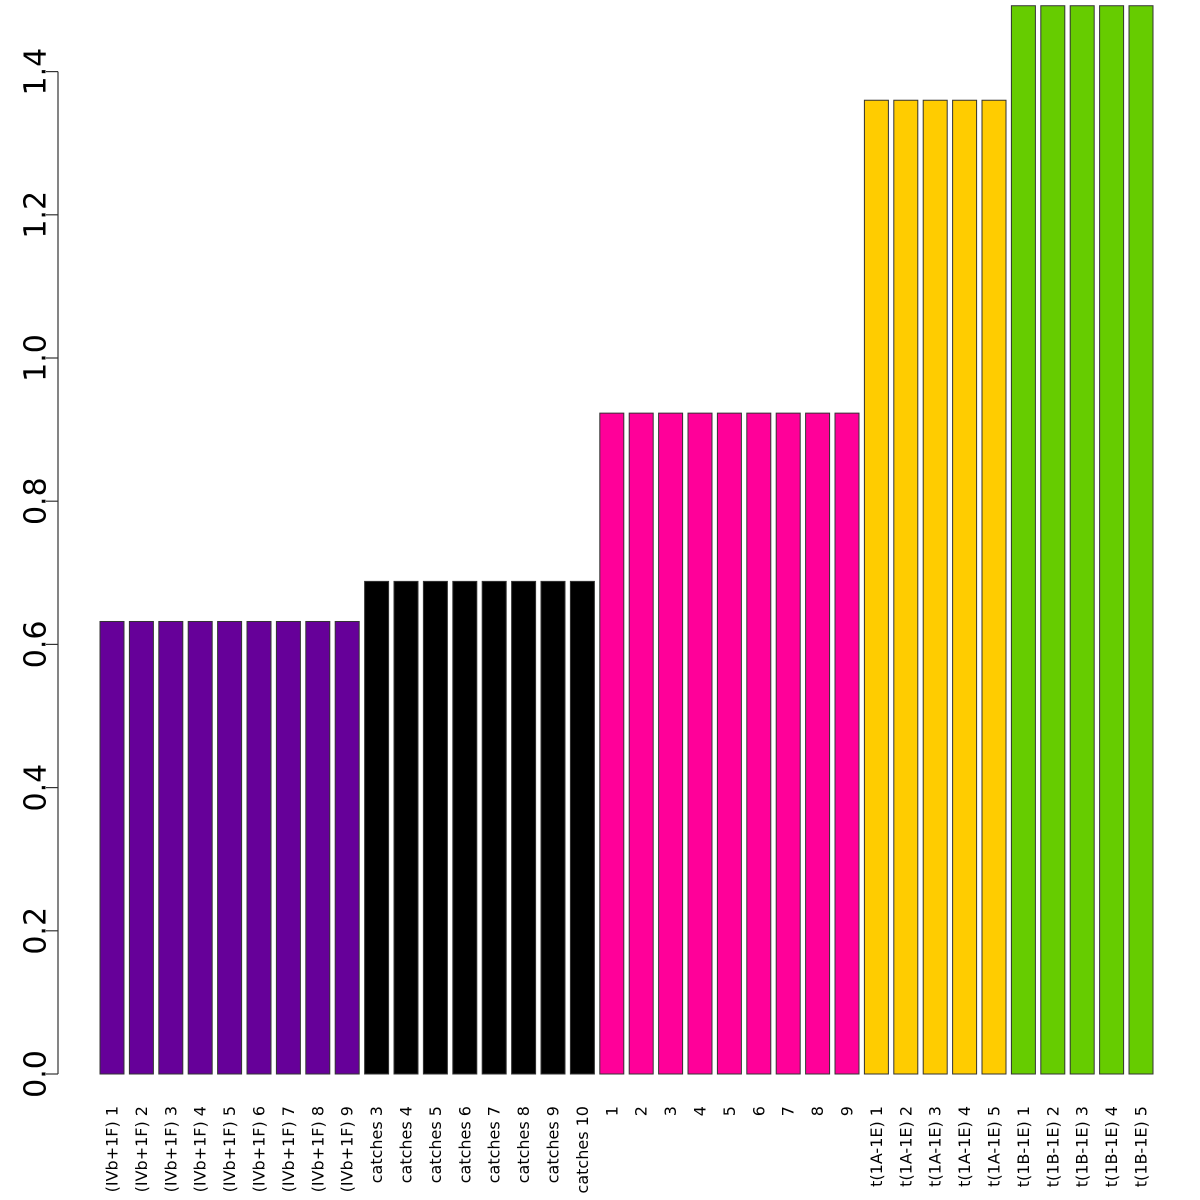  Describe the element at coordinates (1082, 1146) in the screenshot. I see `x-tick-label: t(1B-1E) 3` at that location.